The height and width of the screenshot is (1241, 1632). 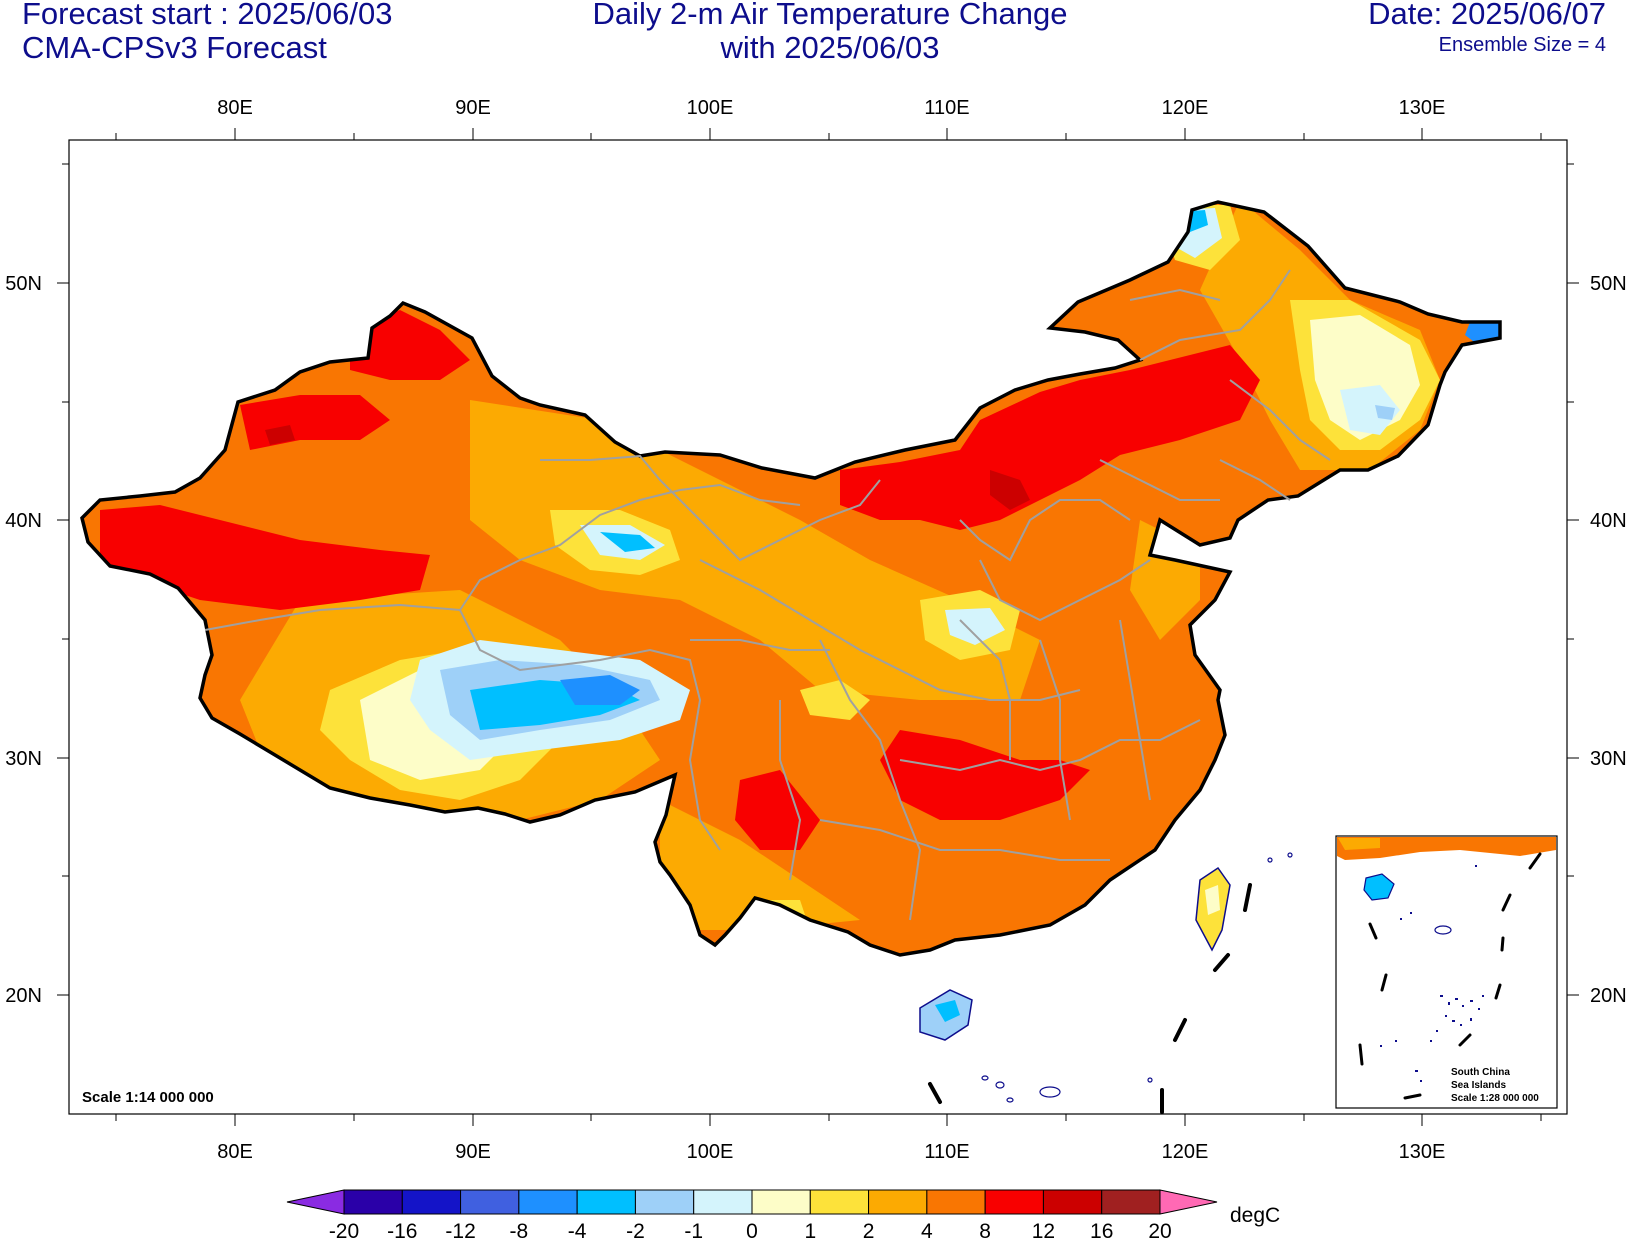 What do you see at coordinates (1212, 900) in the screenshot?
I see `taiwan-mild-spot` at bounding box center [1212, 900].